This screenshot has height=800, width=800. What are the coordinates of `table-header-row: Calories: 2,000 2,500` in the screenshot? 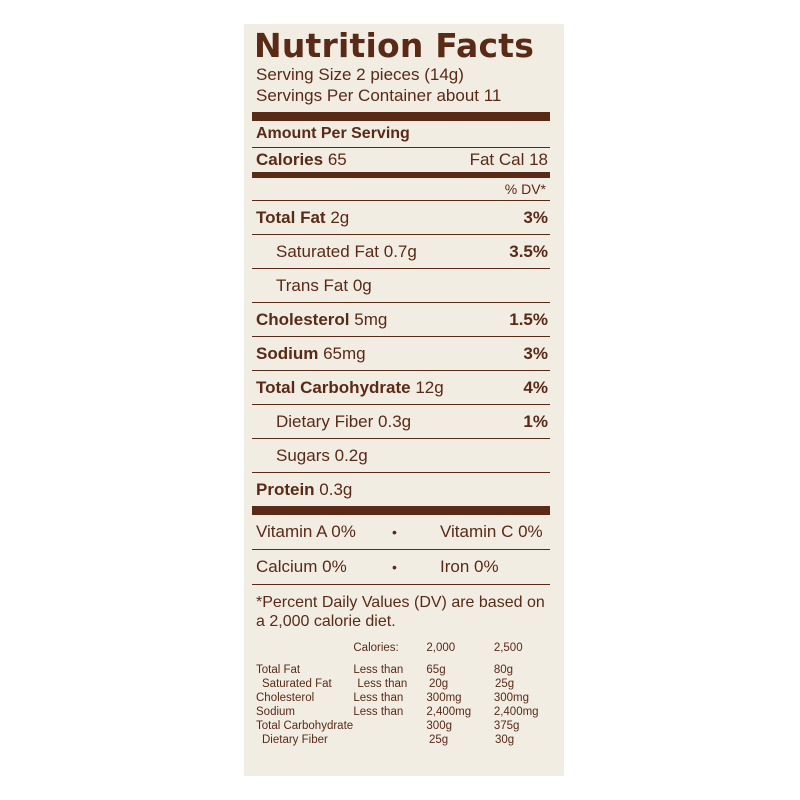 It's located at (403, 648).